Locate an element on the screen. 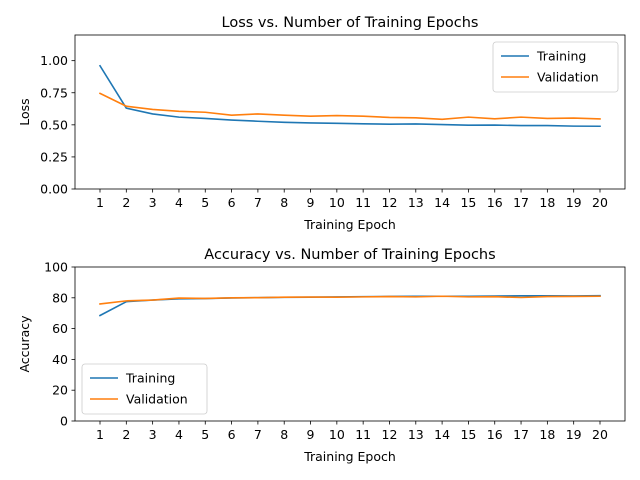  accuracy-xtick-label: 16 is located at coordinates (495, 434).